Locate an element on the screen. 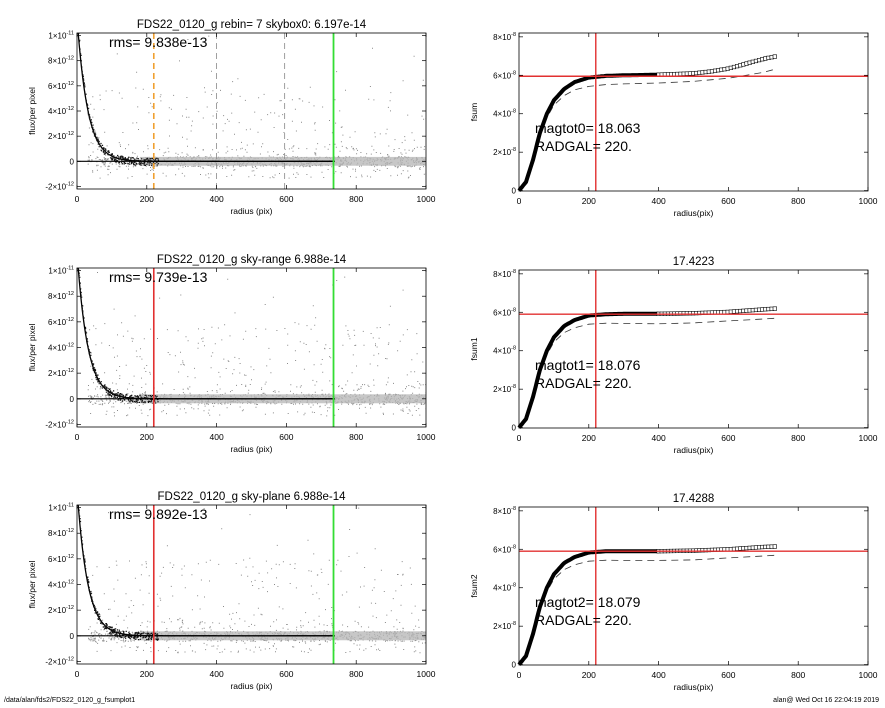 The height and width of the screenshot is (708, 885). magtot-annotation: magtot2= 18.079 is located at coordinates (588, 602).